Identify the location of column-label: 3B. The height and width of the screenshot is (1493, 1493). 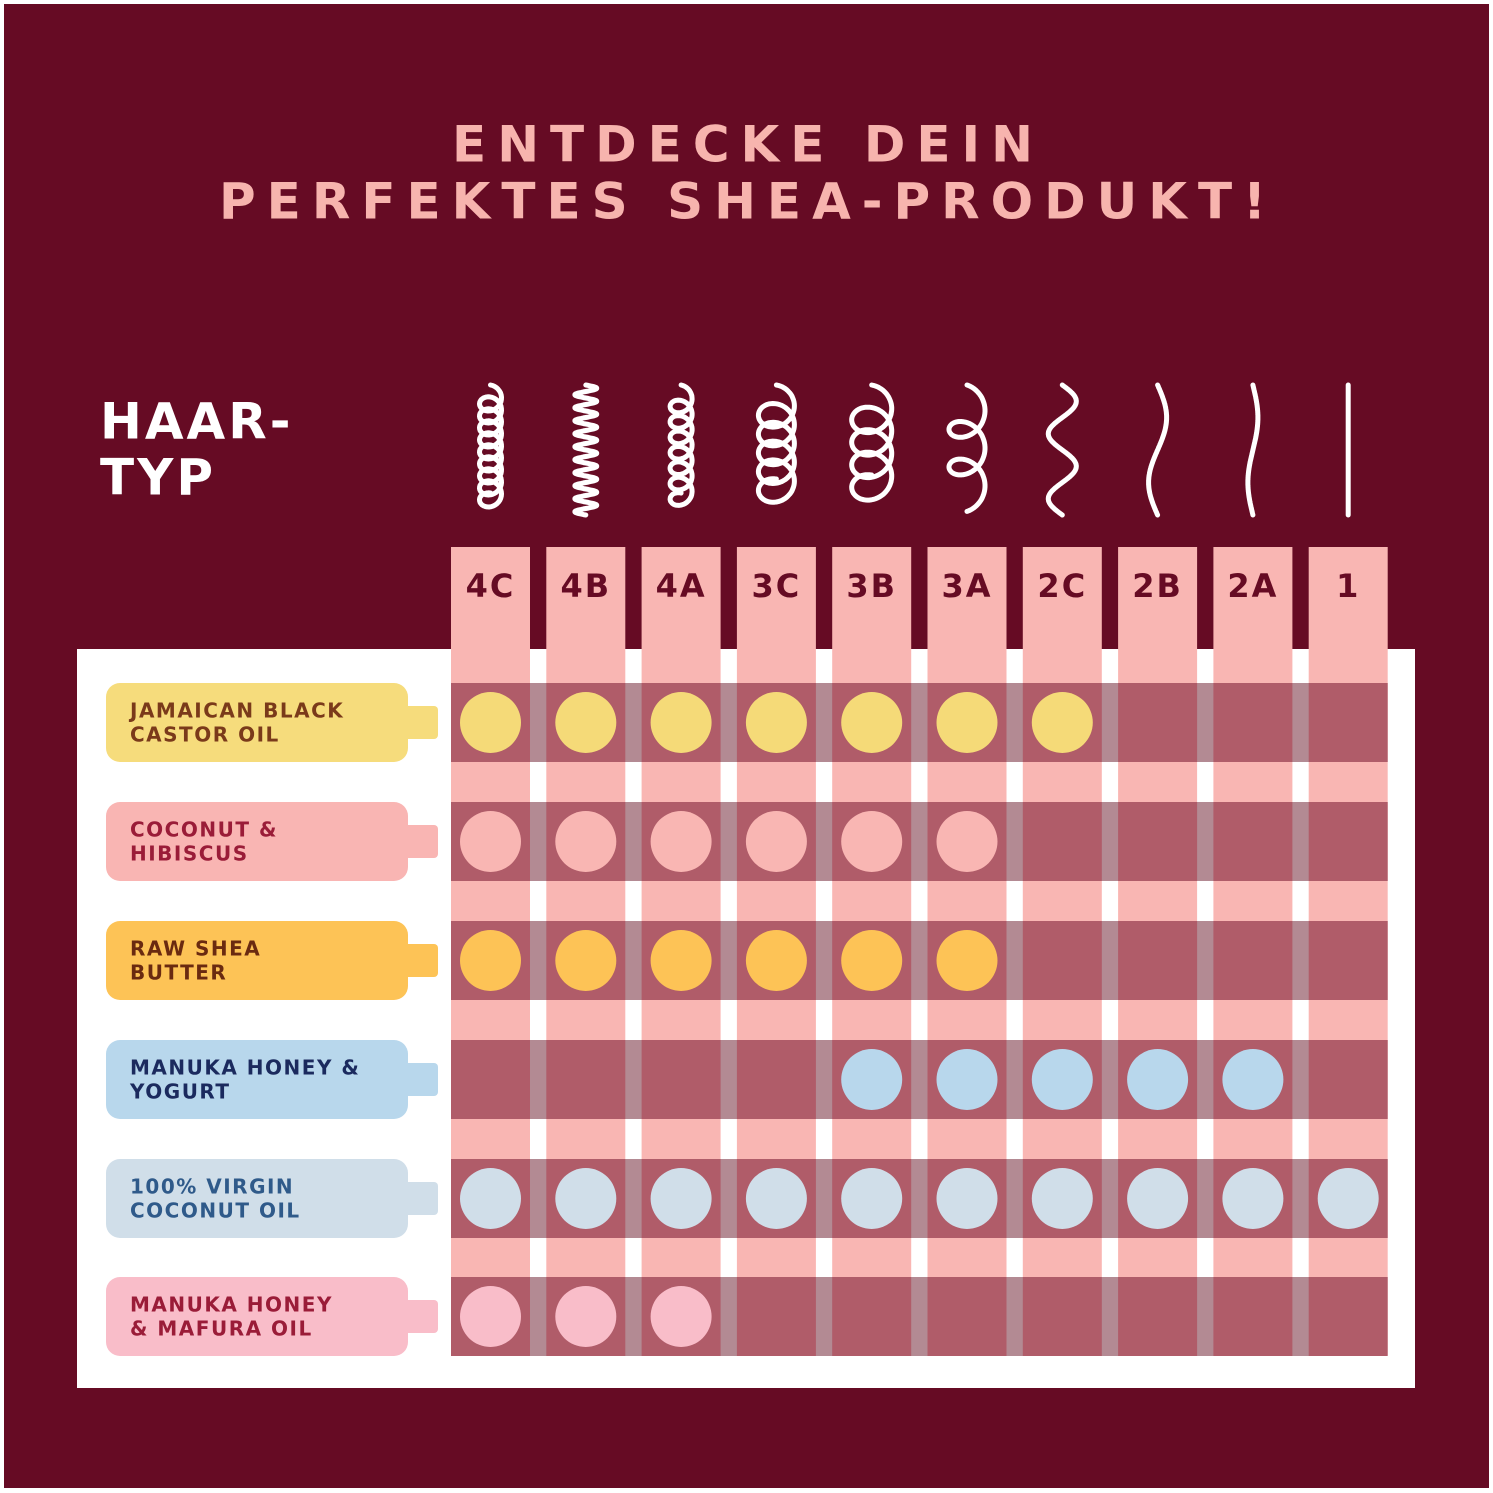
(871, 586).